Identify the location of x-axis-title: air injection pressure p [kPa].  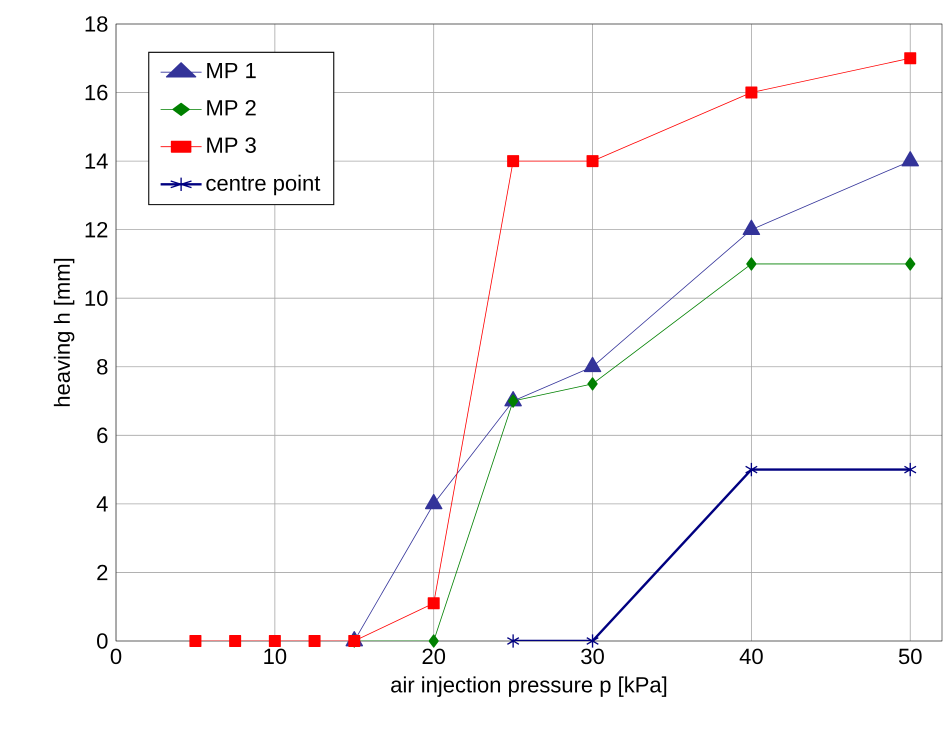
(528, 686).